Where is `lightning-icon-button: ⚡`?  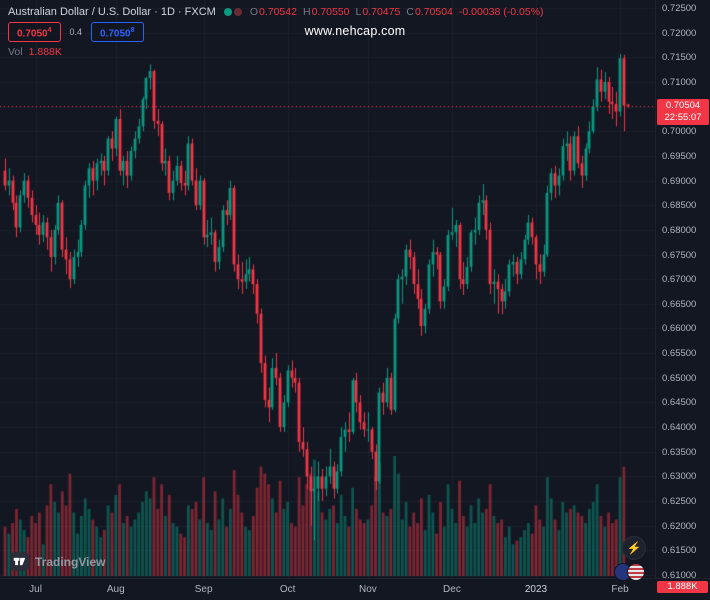 lightning-icon-button: ⚡ is located at coordinates (634, 548).